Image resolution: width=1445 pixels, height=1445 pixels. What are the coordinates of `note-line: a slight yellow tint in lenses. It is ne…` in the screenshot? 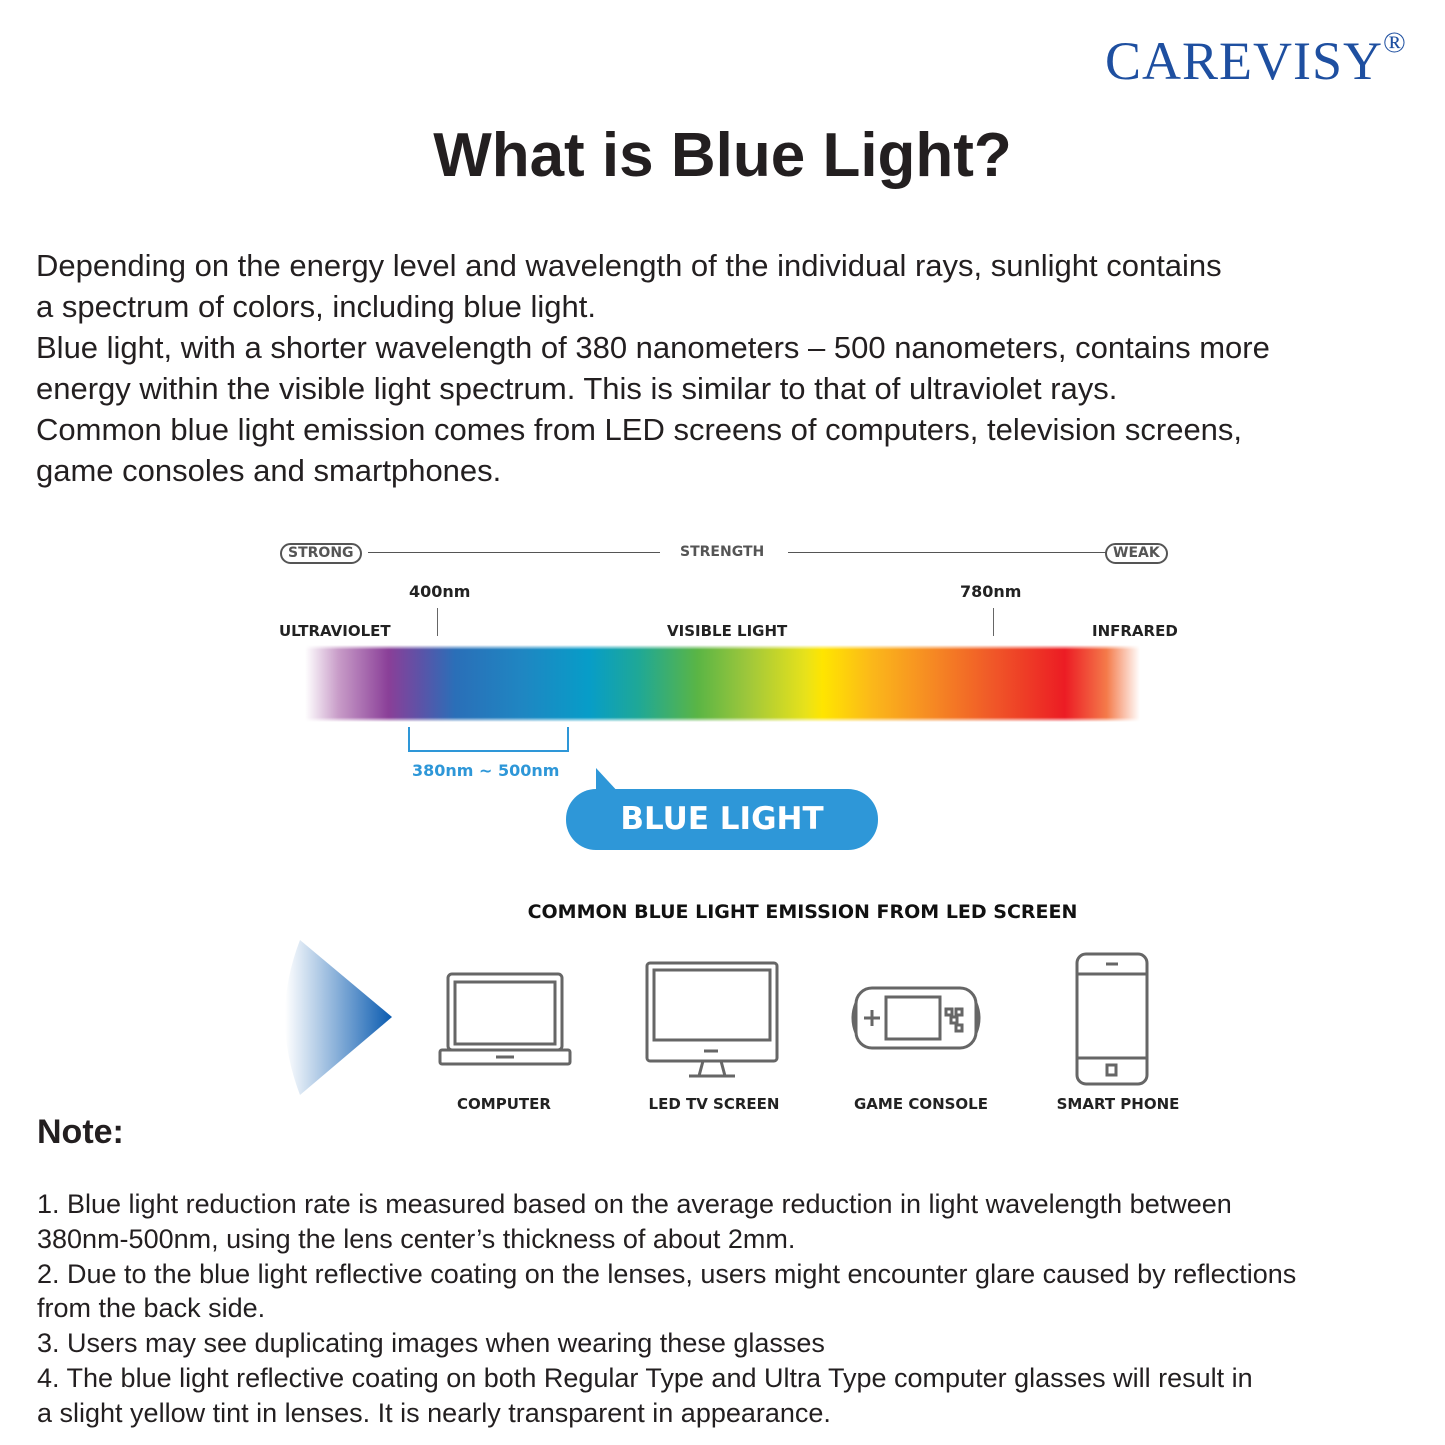 It's located at (434, 1413).